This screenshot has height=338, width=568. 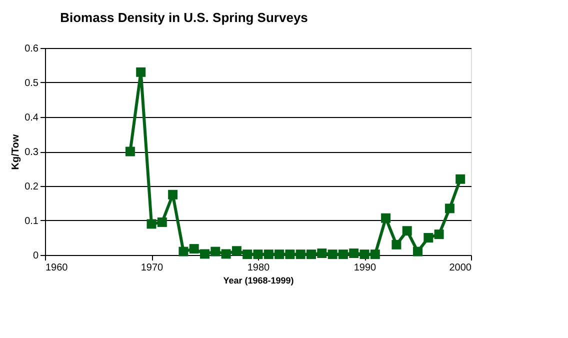 What do you see at coordinates (258, 281) in the screenshot?
I see `x-axis-title: Year (1968-1999)` at bounding box center [258, 281].